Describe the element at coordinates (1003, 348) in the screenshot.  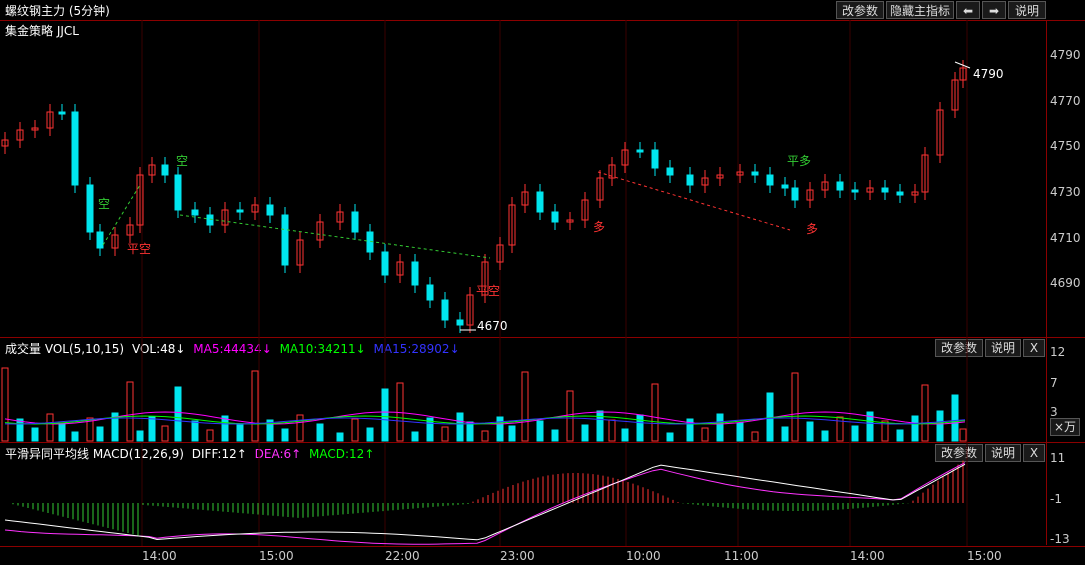
I see `volume-help-button: 说明` at that location.